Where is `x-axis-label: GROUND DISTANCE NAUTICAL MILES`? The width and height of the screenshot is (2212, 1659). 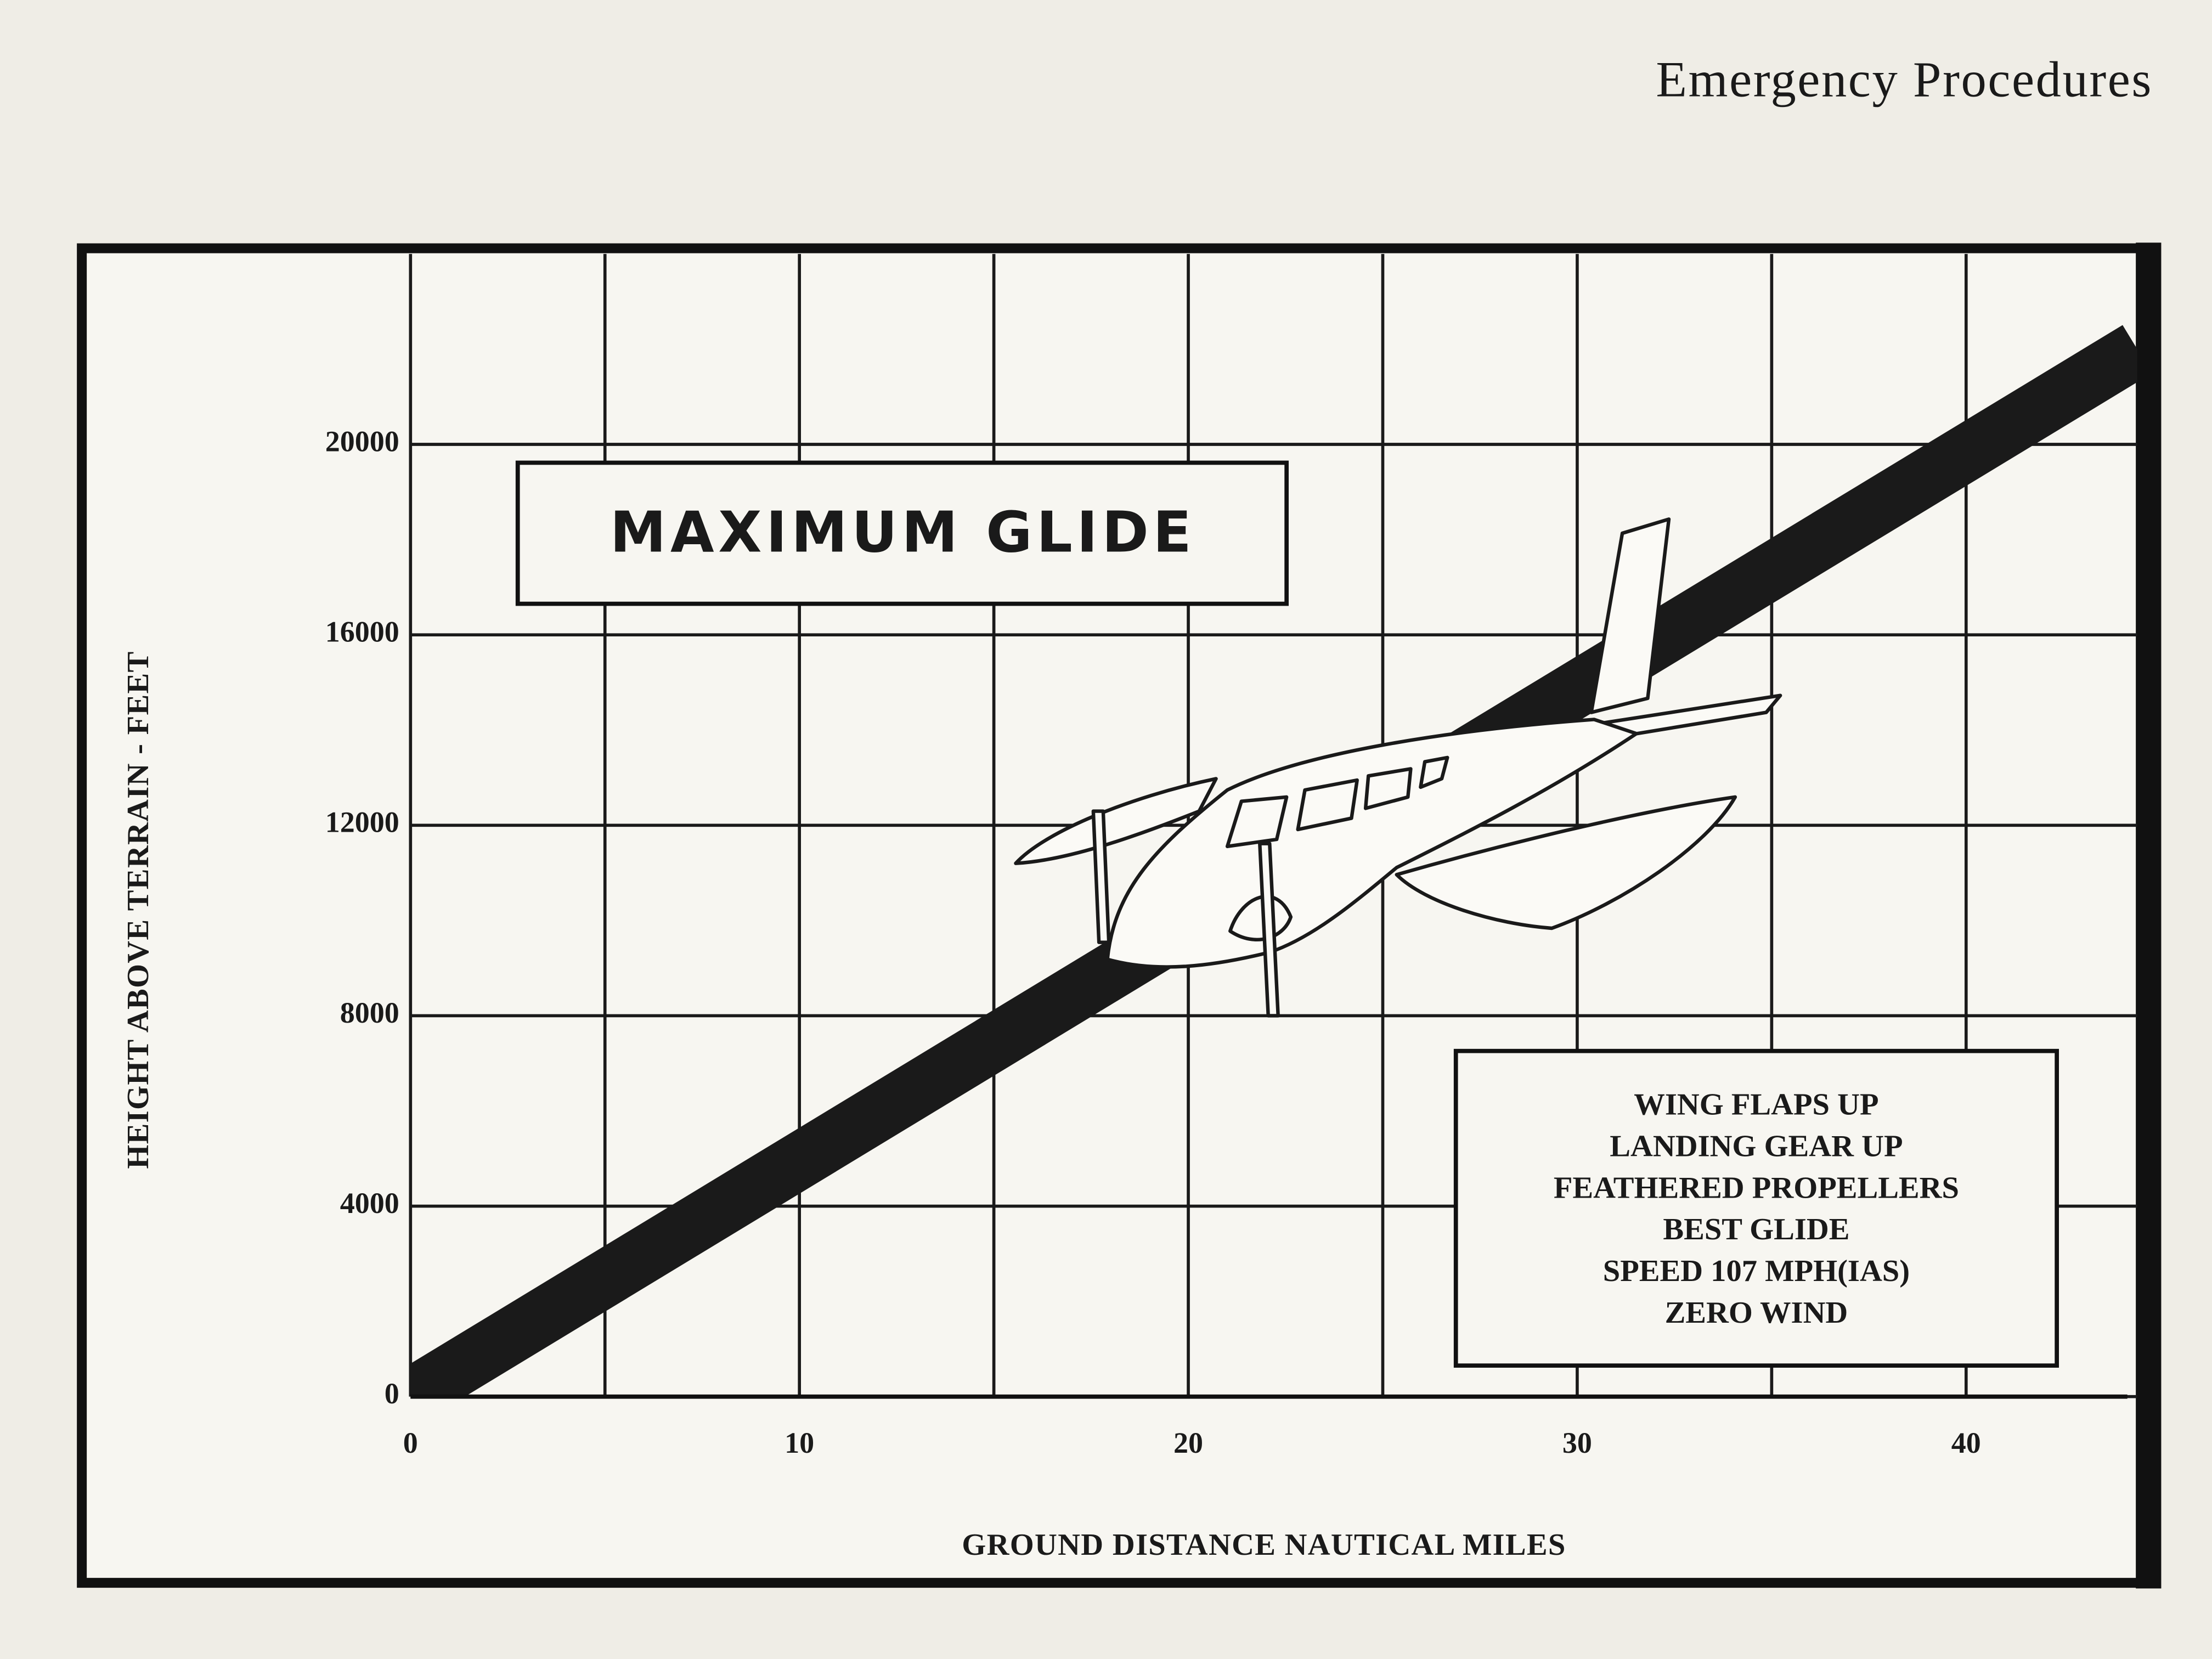
x-axis-label: GROUND DISTANCE NAUTICAL MILES is located at coordinates (1264, 1545).